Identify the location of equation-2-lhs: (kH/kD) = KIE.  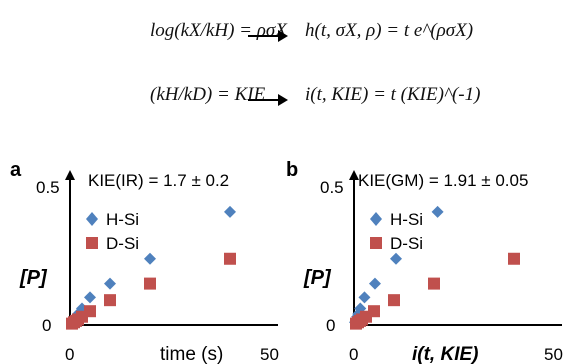
(208, 94).